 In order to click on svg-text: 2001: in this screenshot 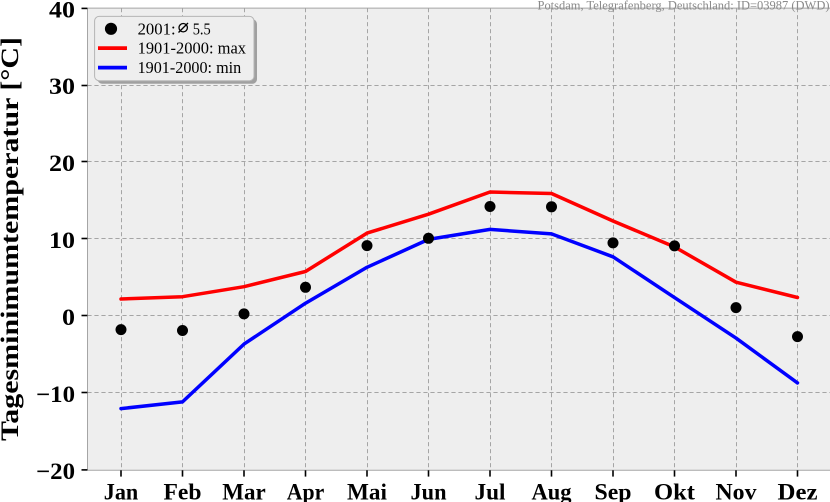, I will do `click(157, 28)`.